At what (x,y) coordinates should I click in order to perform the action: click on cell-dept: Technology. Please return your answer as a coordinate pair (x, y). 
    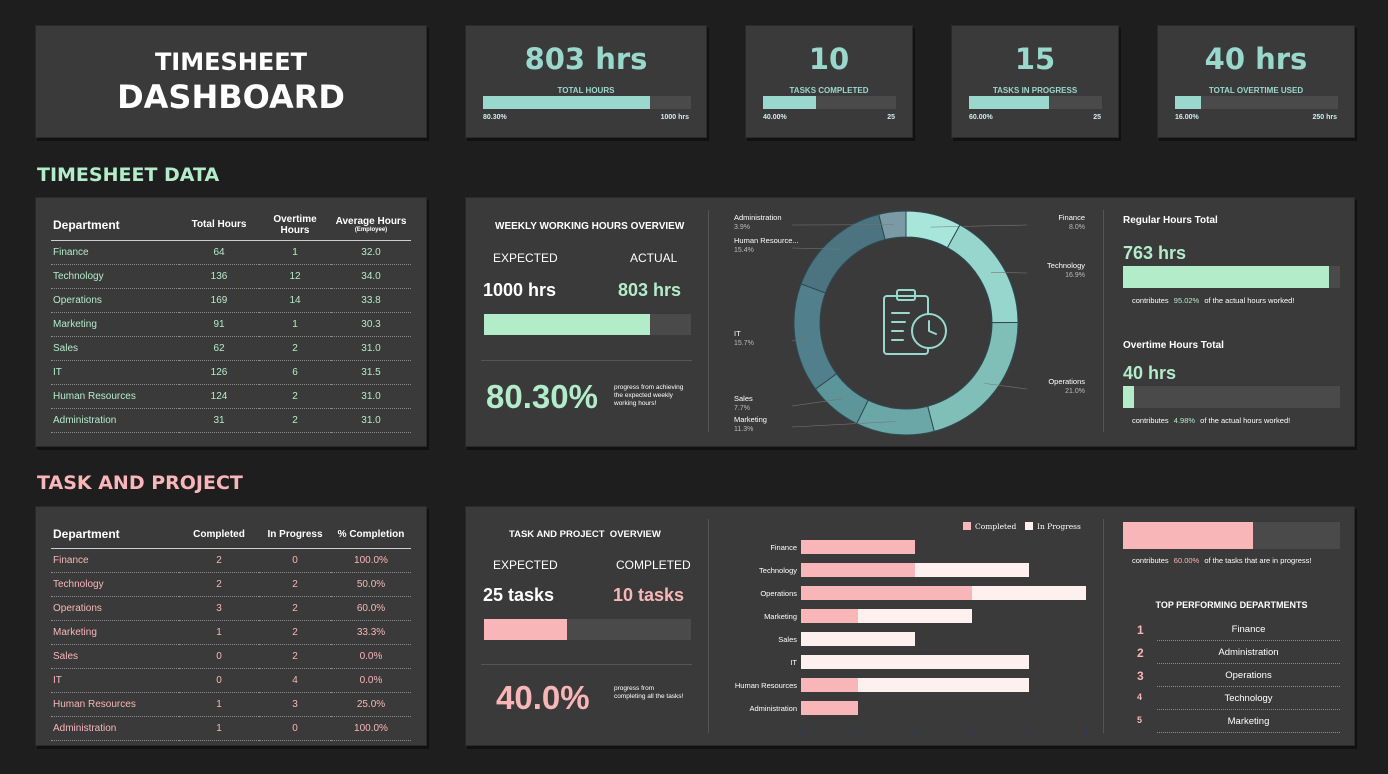
    Looking at the image, I should click on (115, 276).